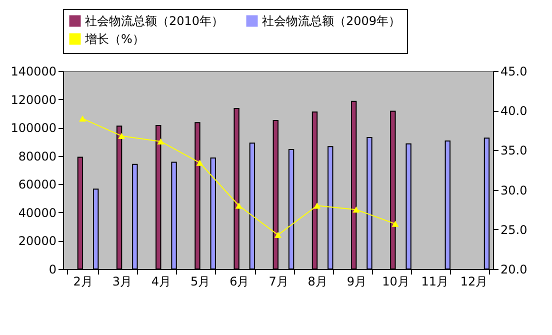 The image size is (552, 335). I want to click on y-tick-label: 20000, so click(37, 241).